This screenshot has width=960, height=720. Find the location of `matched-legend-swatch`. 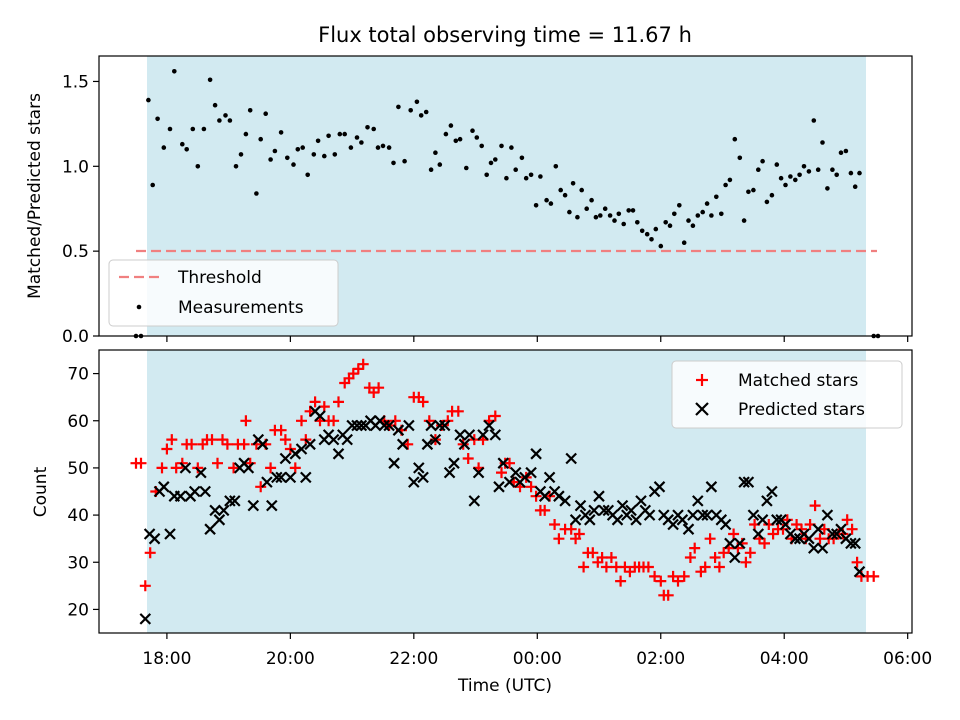

matched-legend-swatch is located at coordinates (702, 380).